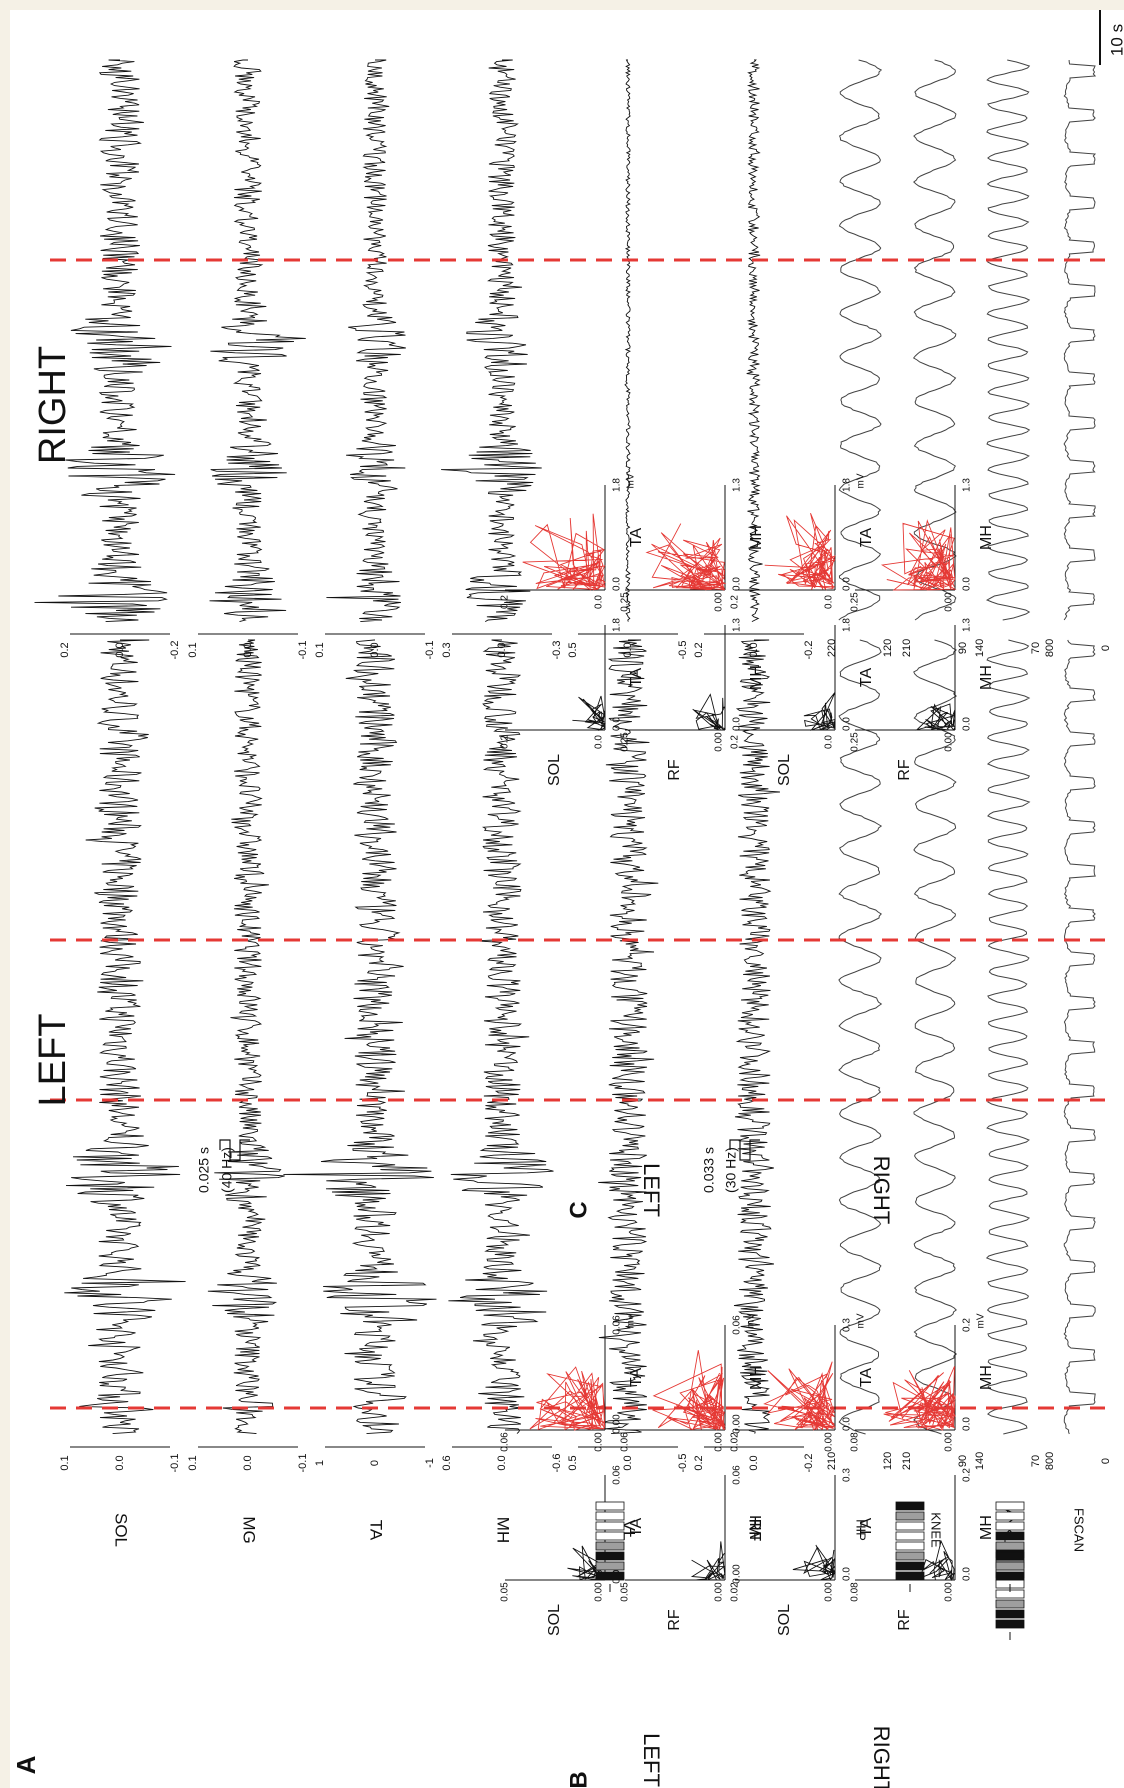 This screenshot has width=1124, height=1788. Describe the element at coordinates (320, 649) in the screenshot. I see `right-tick-label: 0.1` at that location.